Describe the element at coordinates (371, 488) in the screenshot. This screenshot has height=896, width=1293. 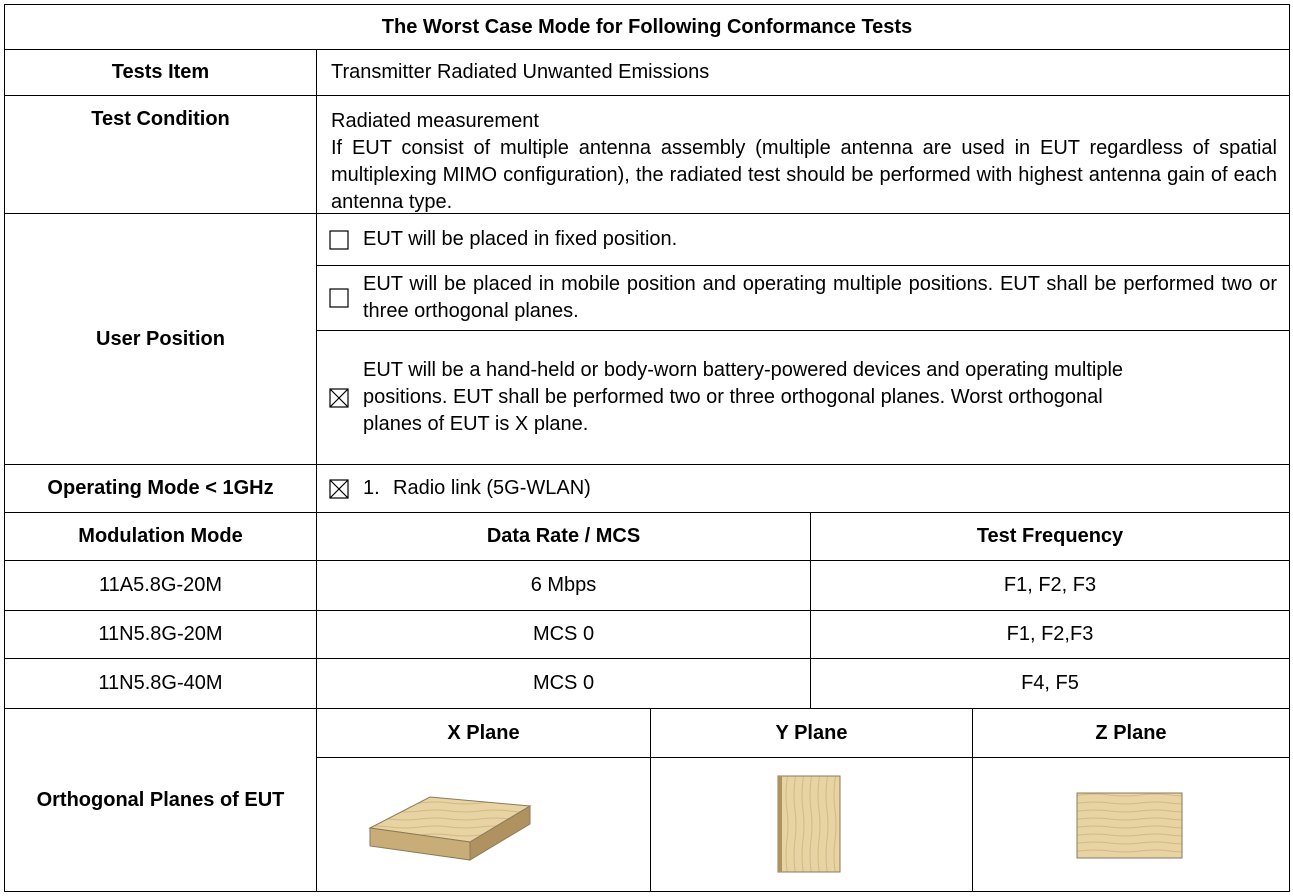
I see `option-number: 1.` at that location.